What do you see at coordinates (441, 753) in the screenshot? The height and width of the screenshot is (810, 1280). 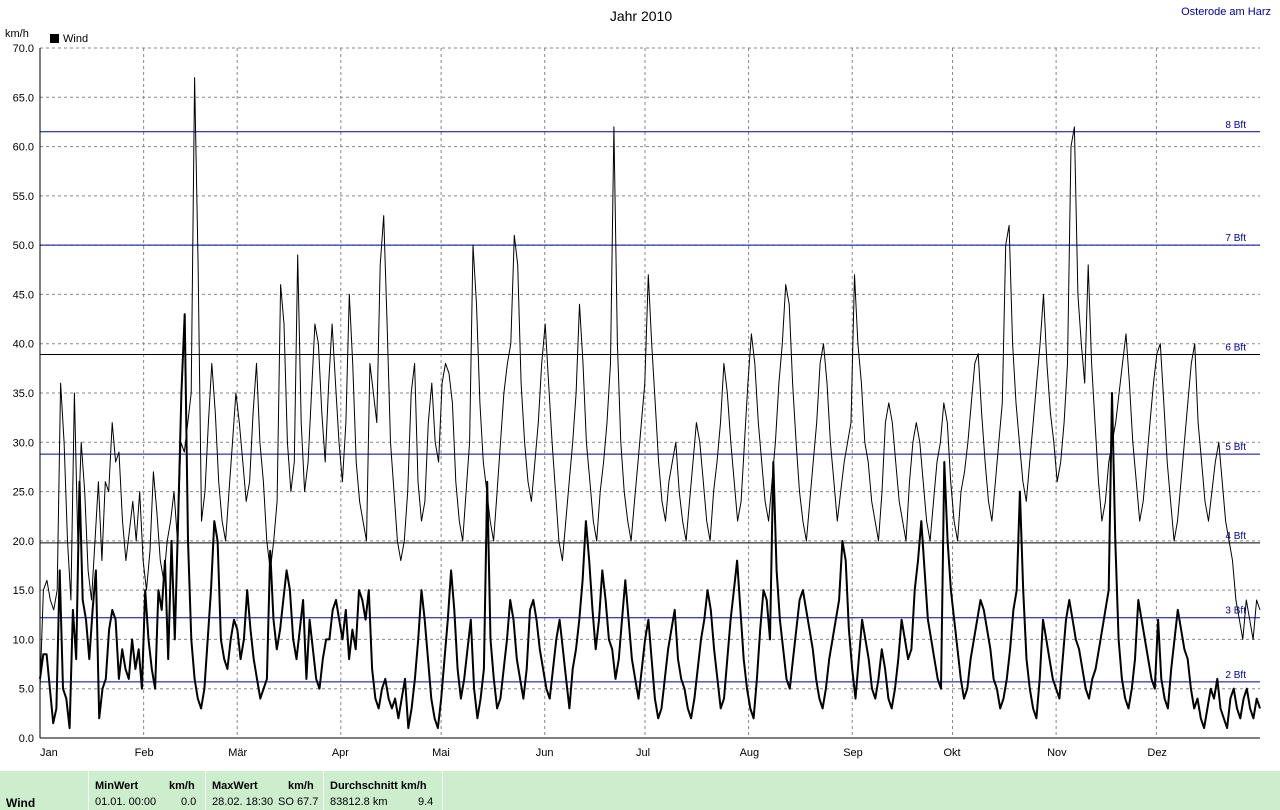 I see `x-tick-label: Mai` at bounding box center [441, 753].